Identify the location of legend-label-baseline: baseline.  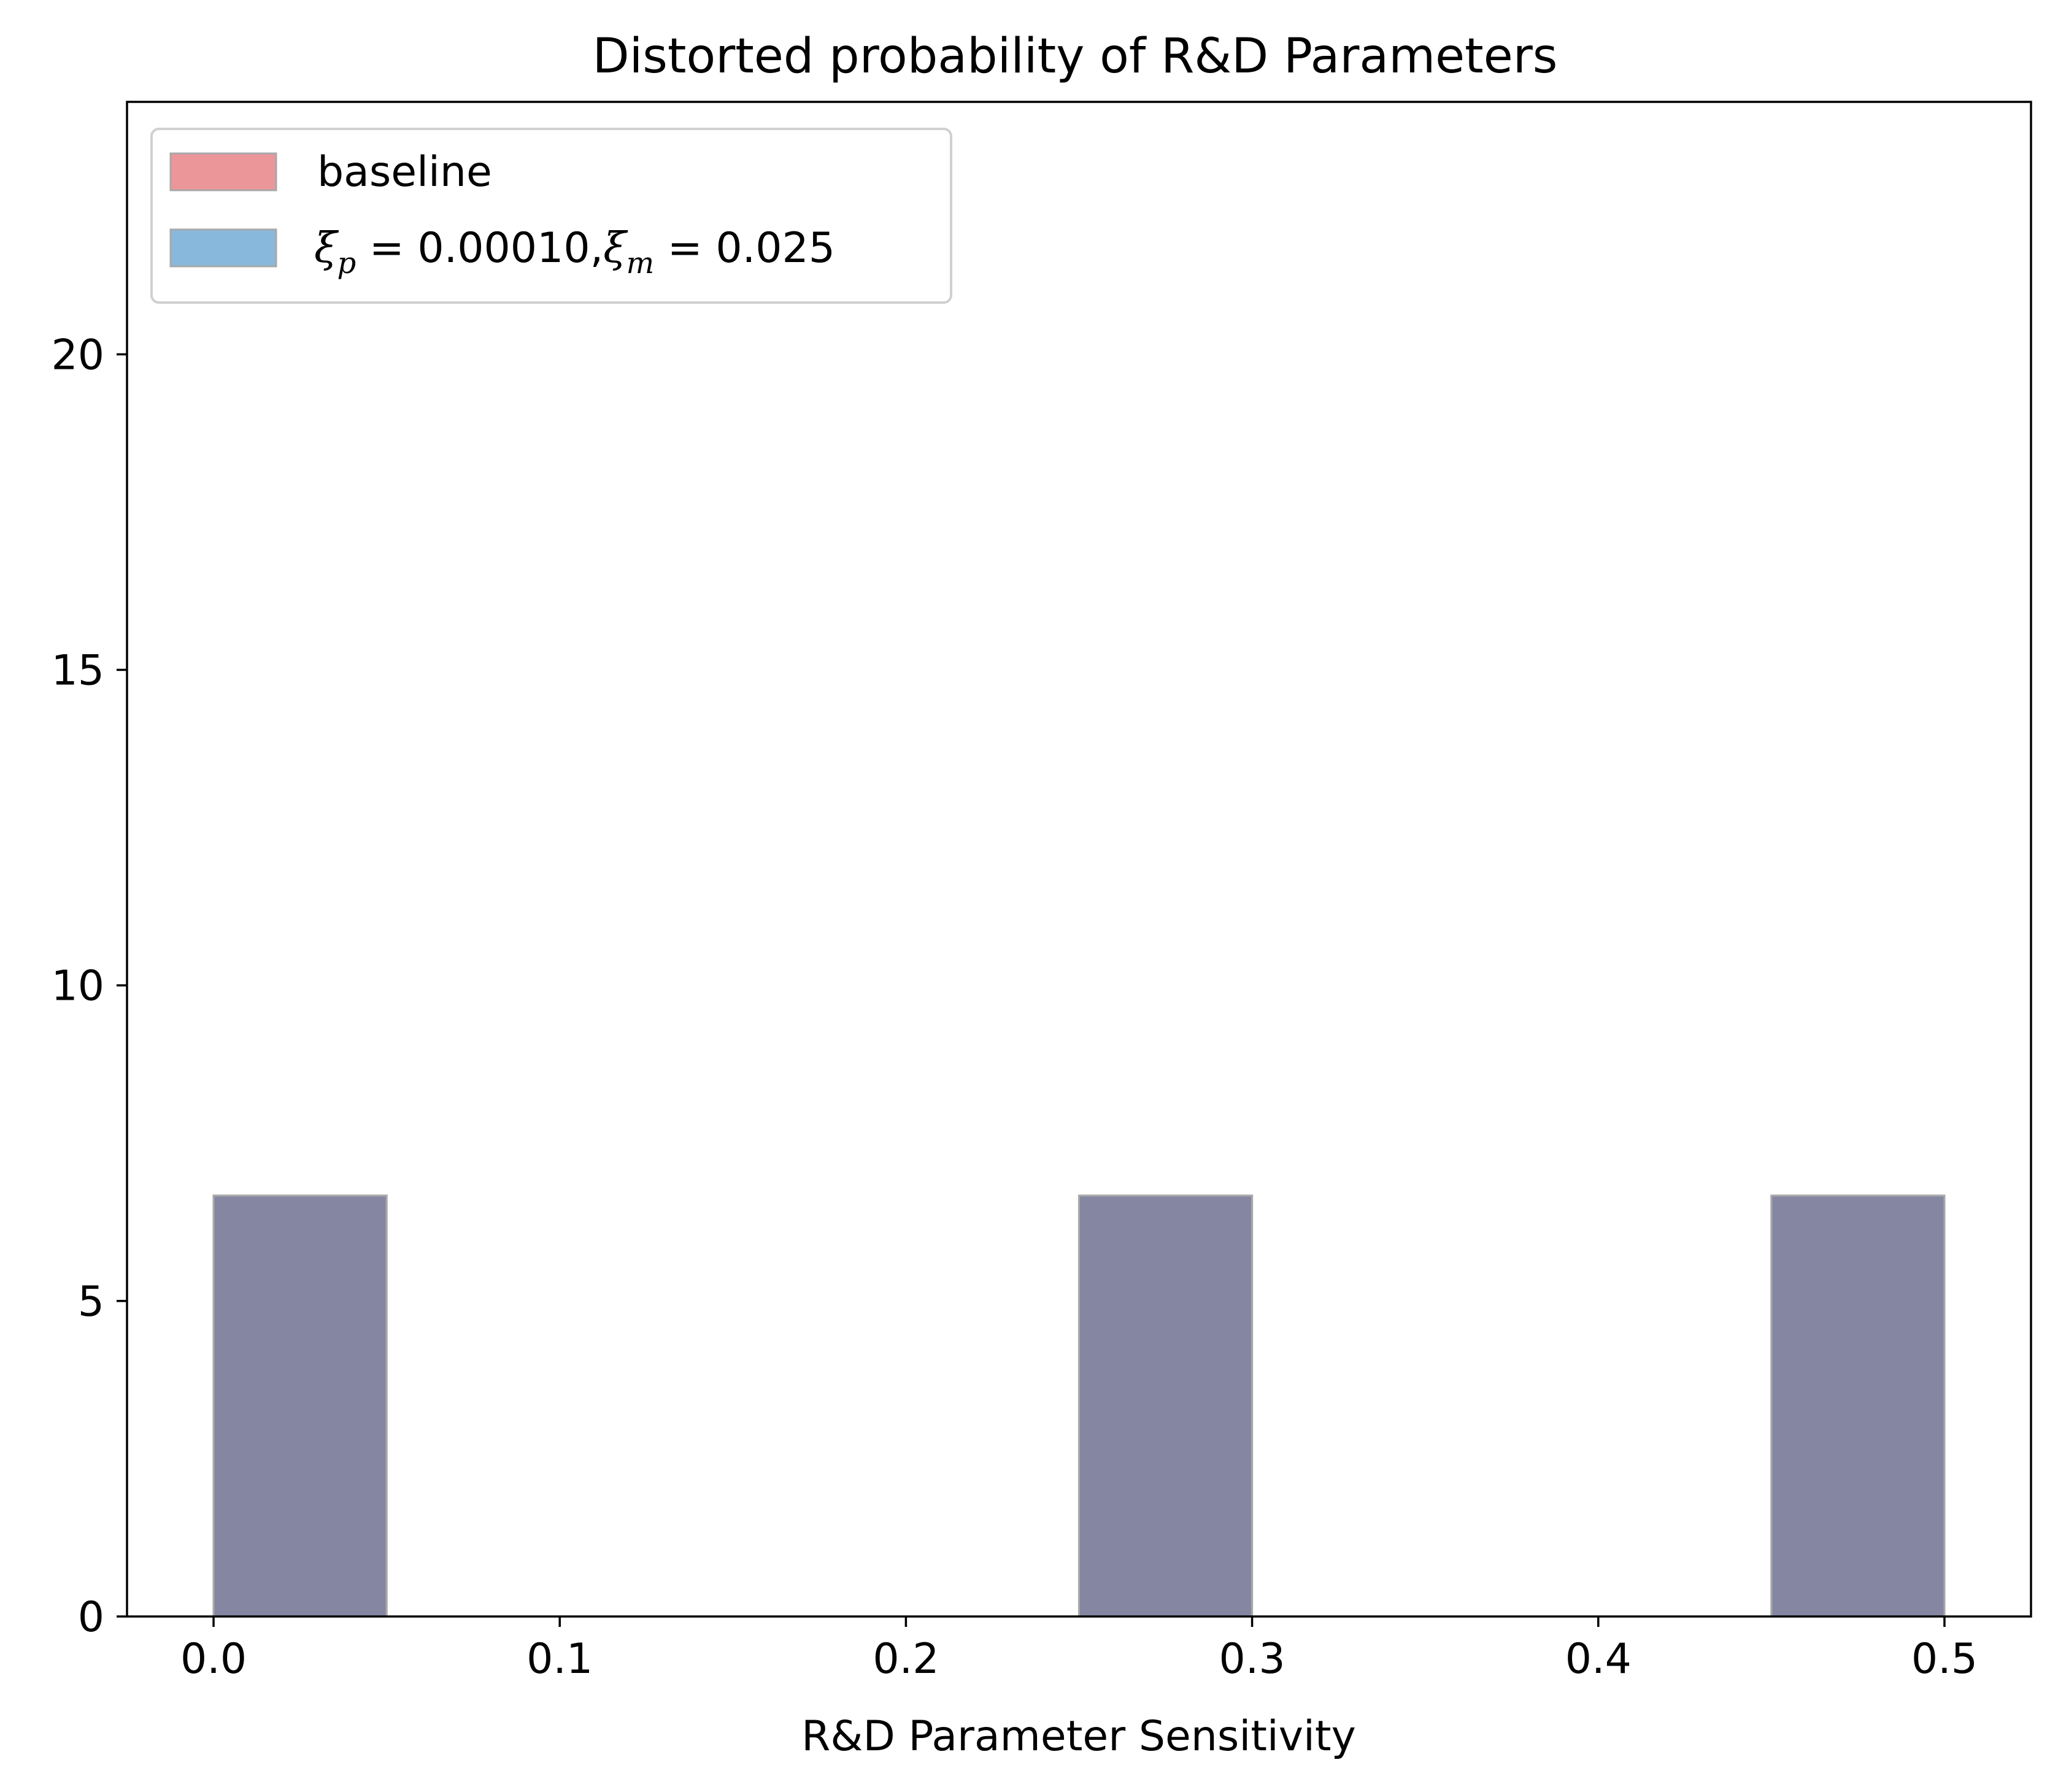
(404, 172).